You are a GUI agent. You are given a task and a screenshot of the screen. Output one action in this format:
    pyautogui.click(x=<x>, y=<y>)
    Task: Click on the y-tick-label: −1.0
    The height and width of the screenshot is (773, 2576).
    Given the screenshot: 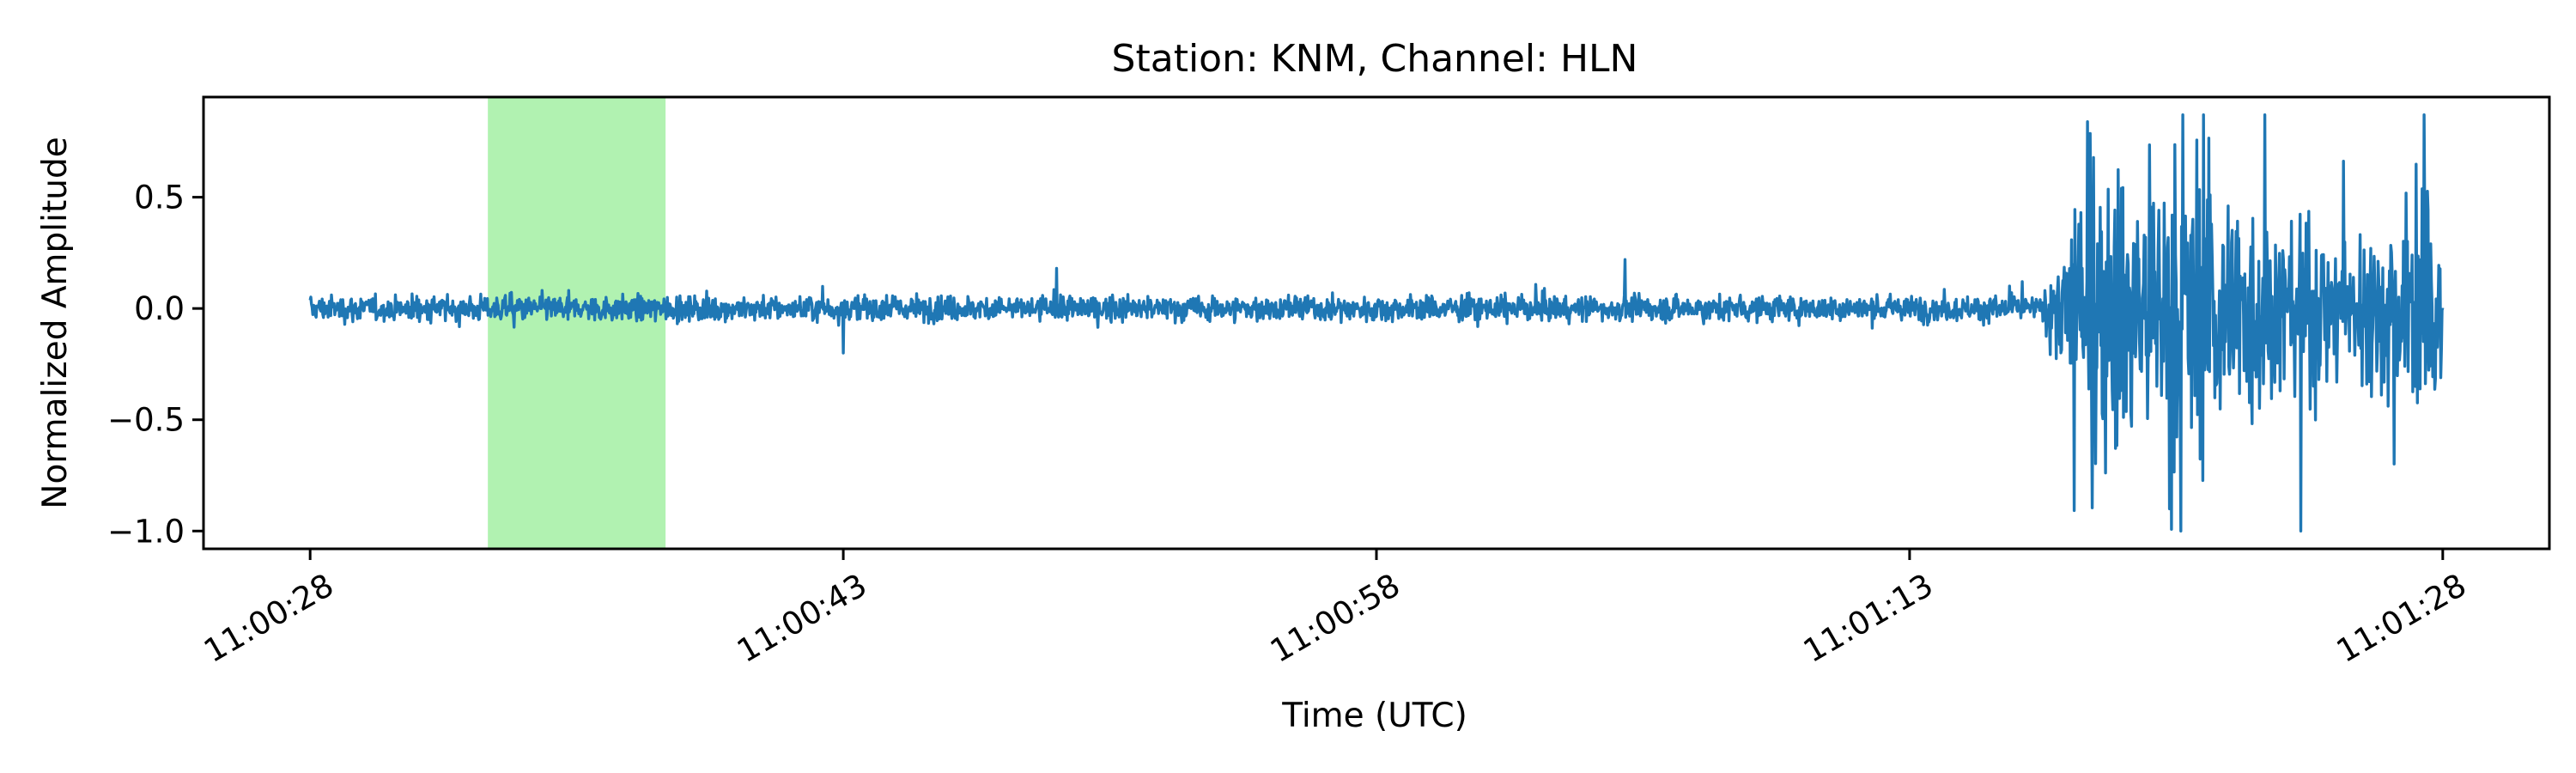 What is the action you would take?
    pyautogui.click(x=146, y=531)
    